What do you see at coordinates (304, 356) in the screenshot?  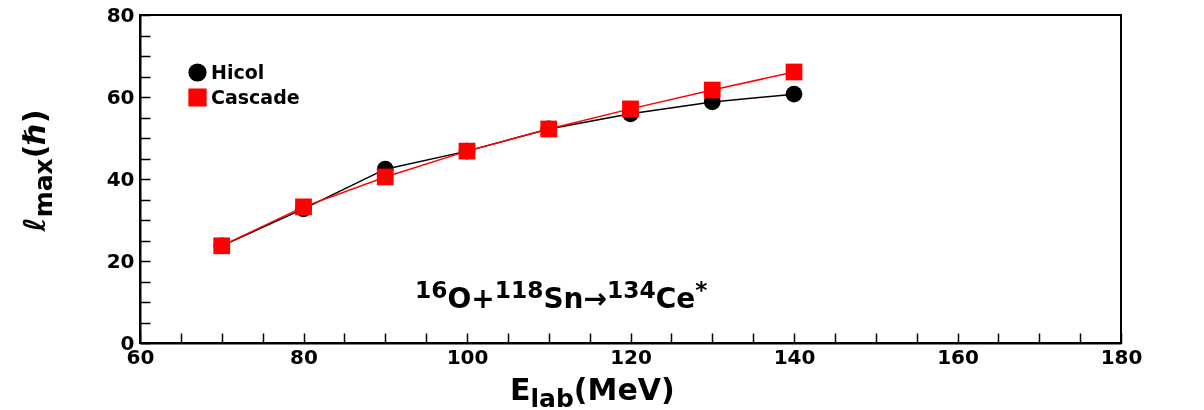 I see `x-tick-label: 80` at bounding box center [304, 356].